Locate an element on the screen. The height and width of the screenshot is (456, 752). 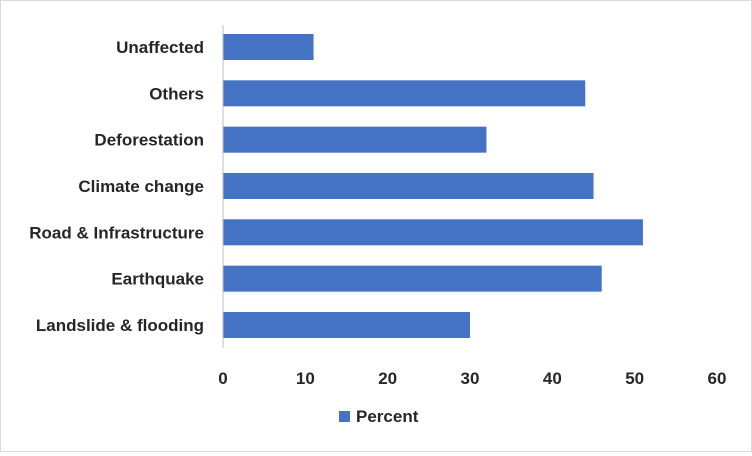
legend: Percent is located at coordinates (379, 416).